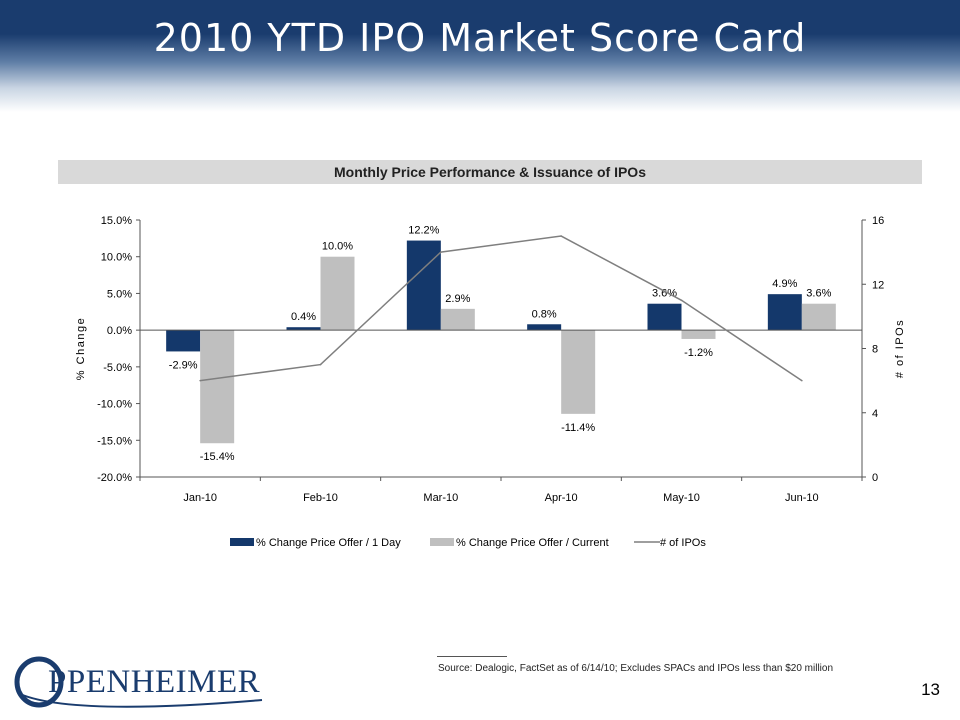 The height and width of the screenshot is (720, 960). Describe the element at coordinates (320, 498) in the screenshot. I see `x-tick-label: Feb-10` at that location.